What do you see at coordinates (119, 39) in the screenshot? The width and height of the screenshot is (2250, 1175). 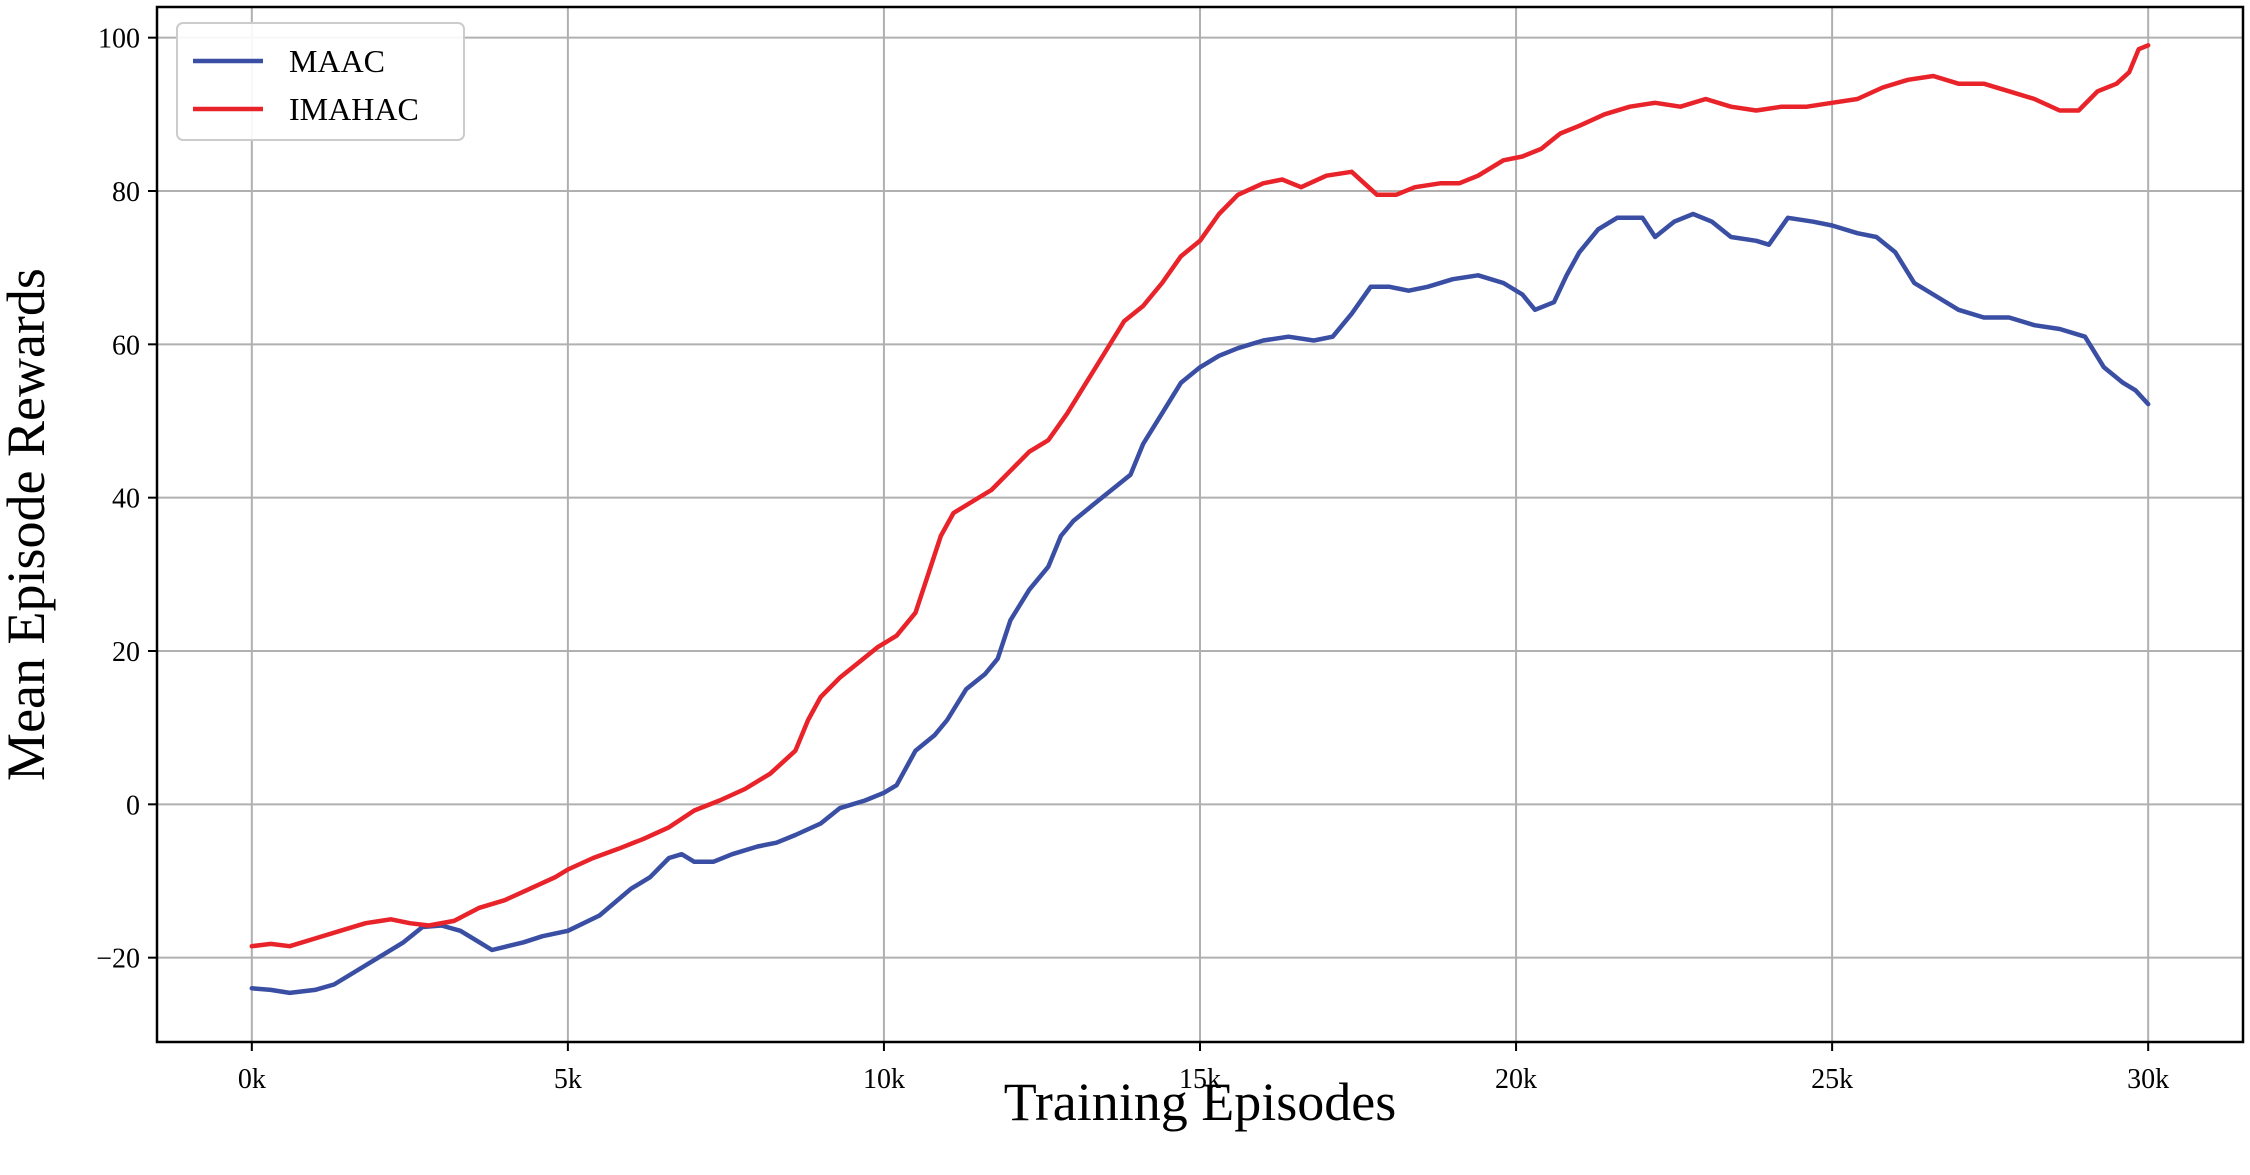 I see `y-tick-label: 100` at bounding box center [119, 39].